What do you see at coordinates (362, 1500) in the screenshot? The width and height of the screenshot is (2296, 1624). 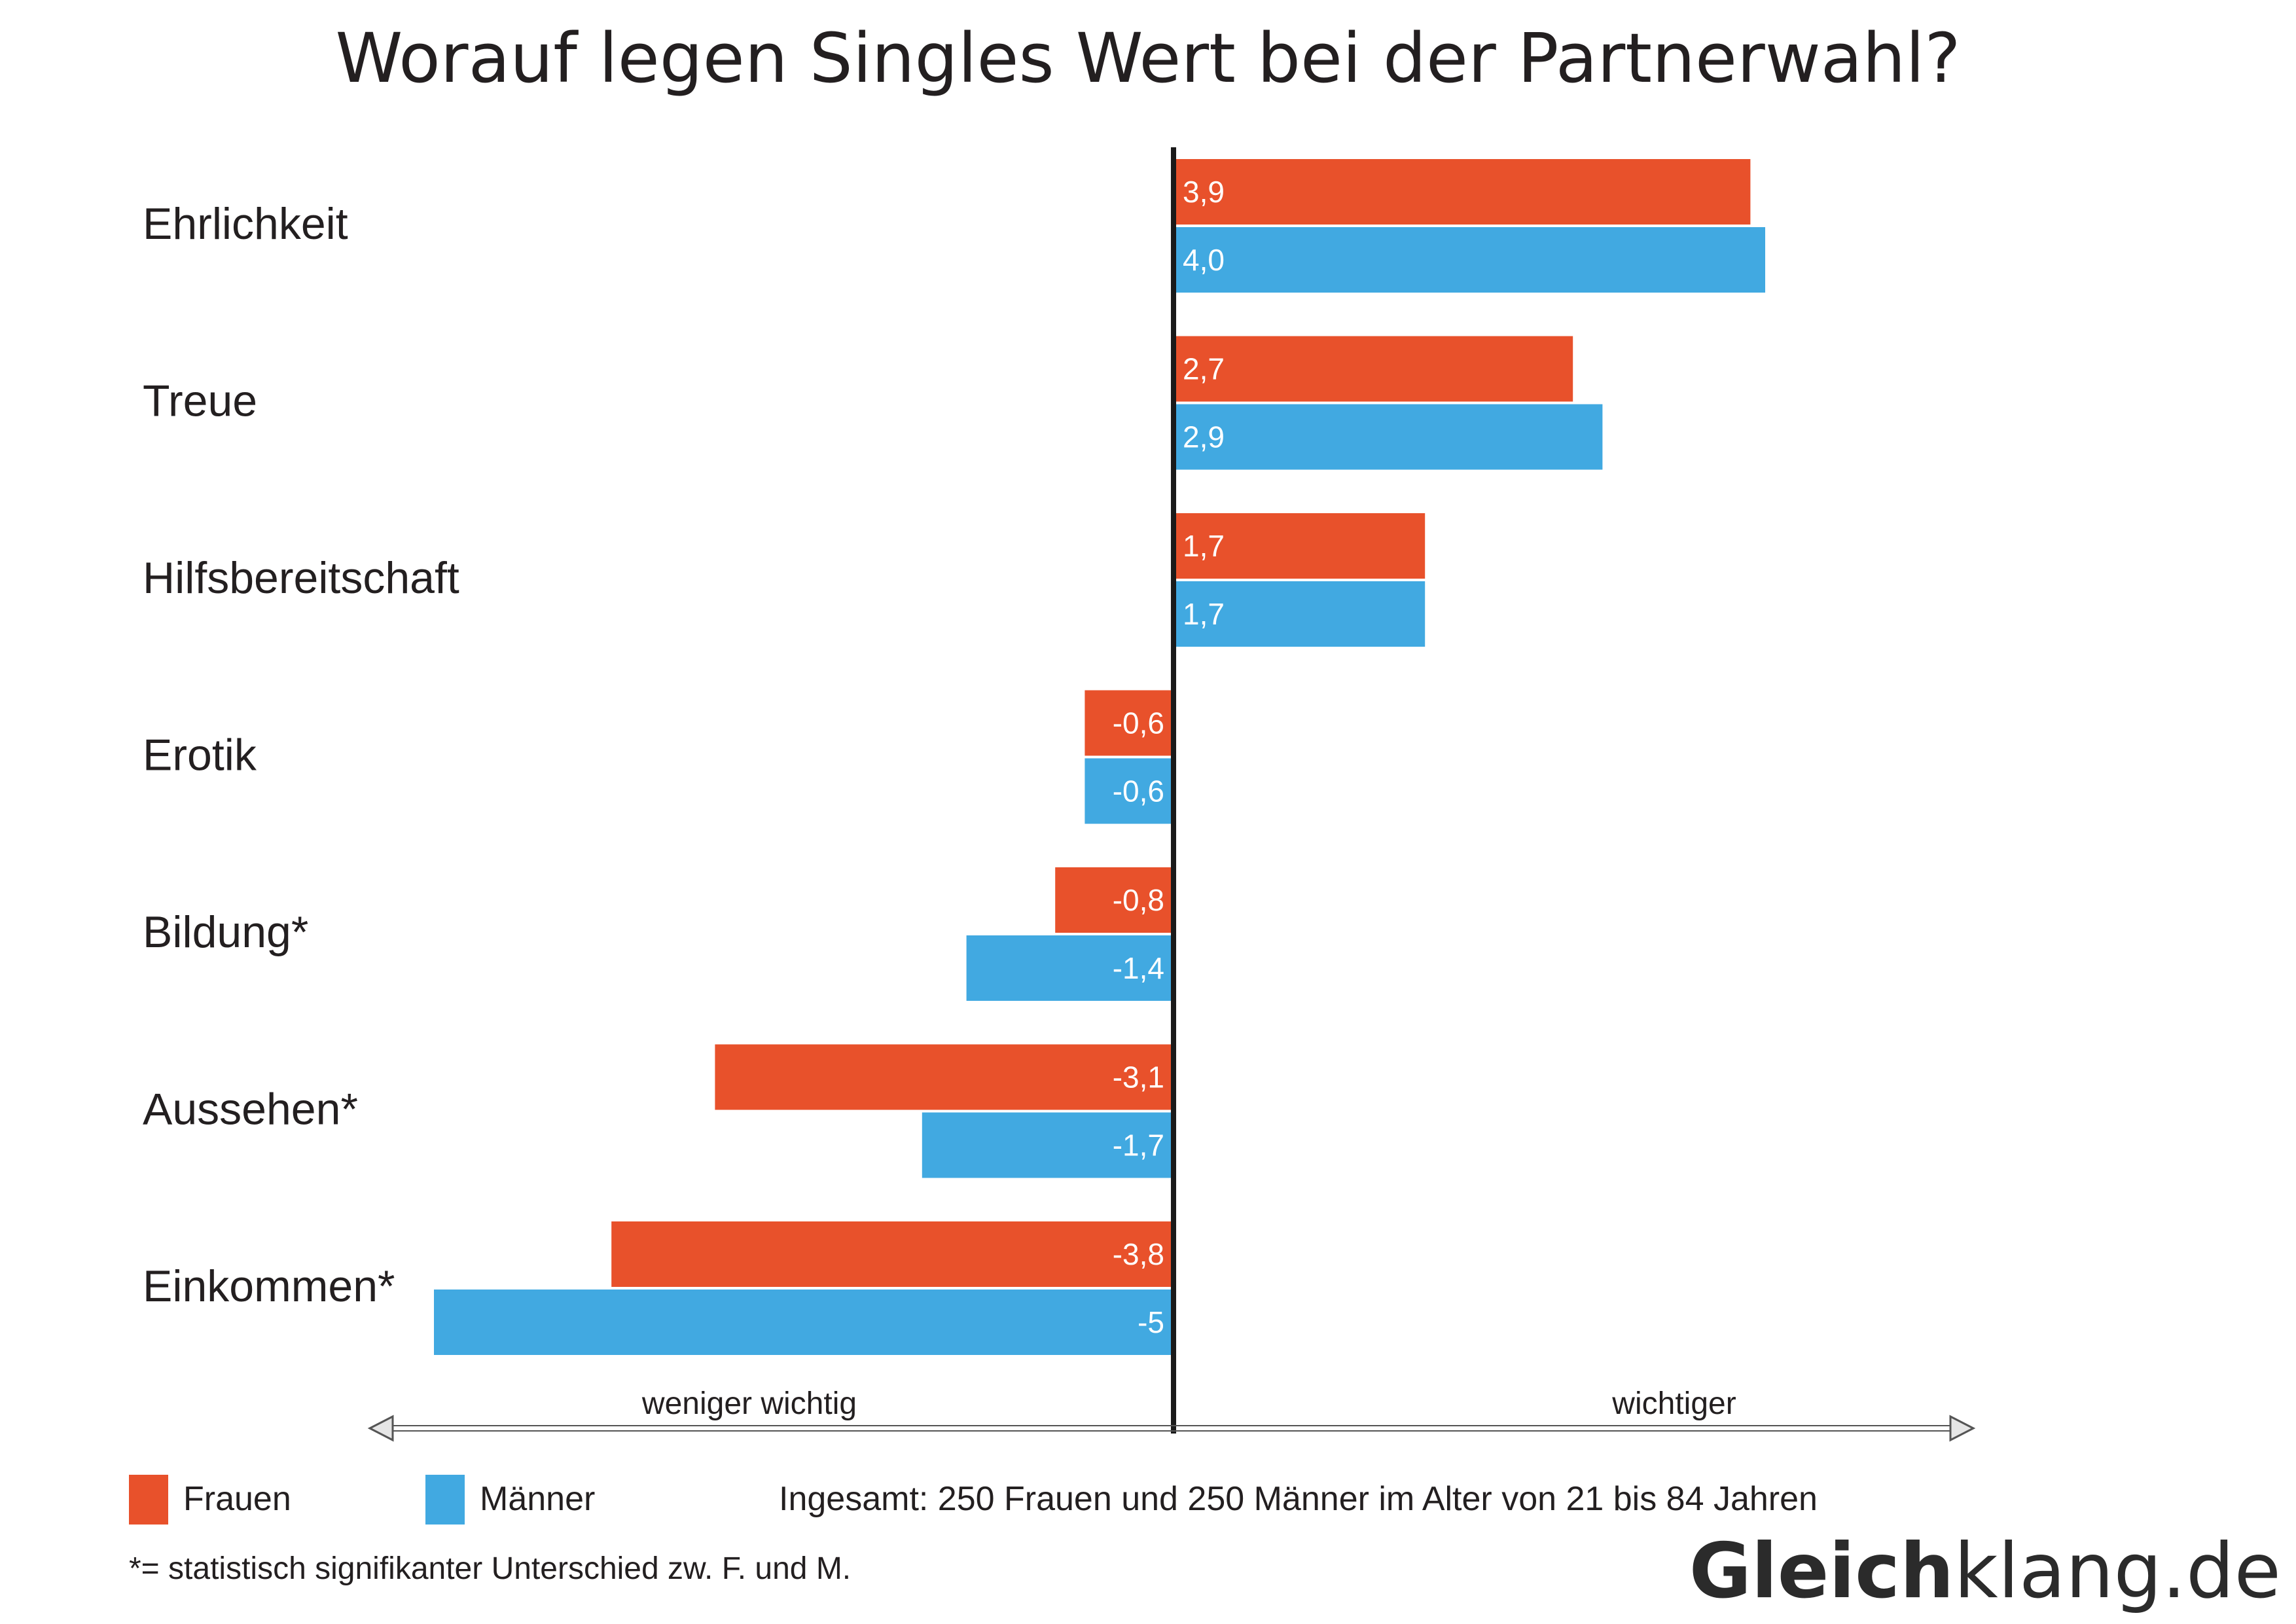 I see `legend: Frauen Männer` at bounding box center [362, 1500].